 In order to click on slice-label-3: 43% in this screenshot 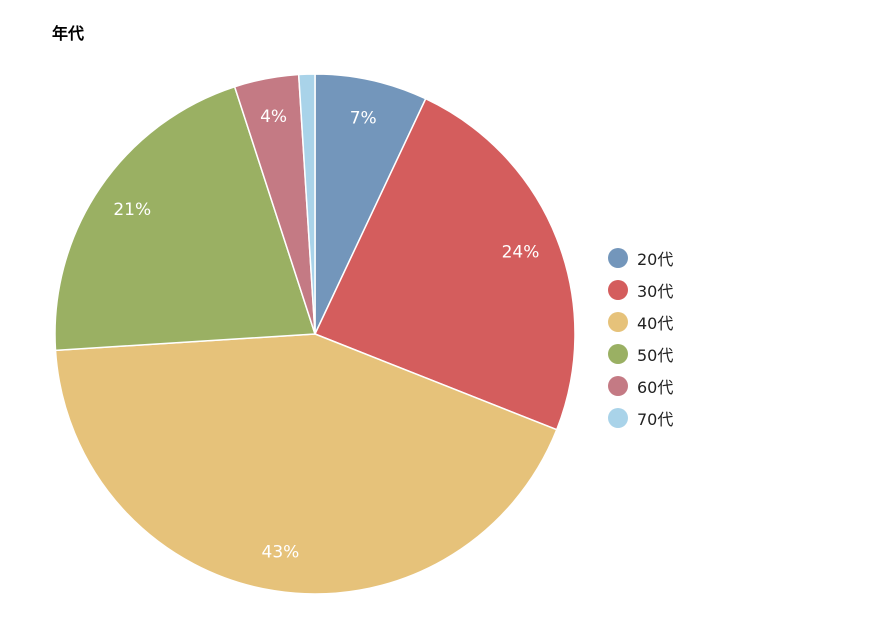, I will do `click(281, 552)`.